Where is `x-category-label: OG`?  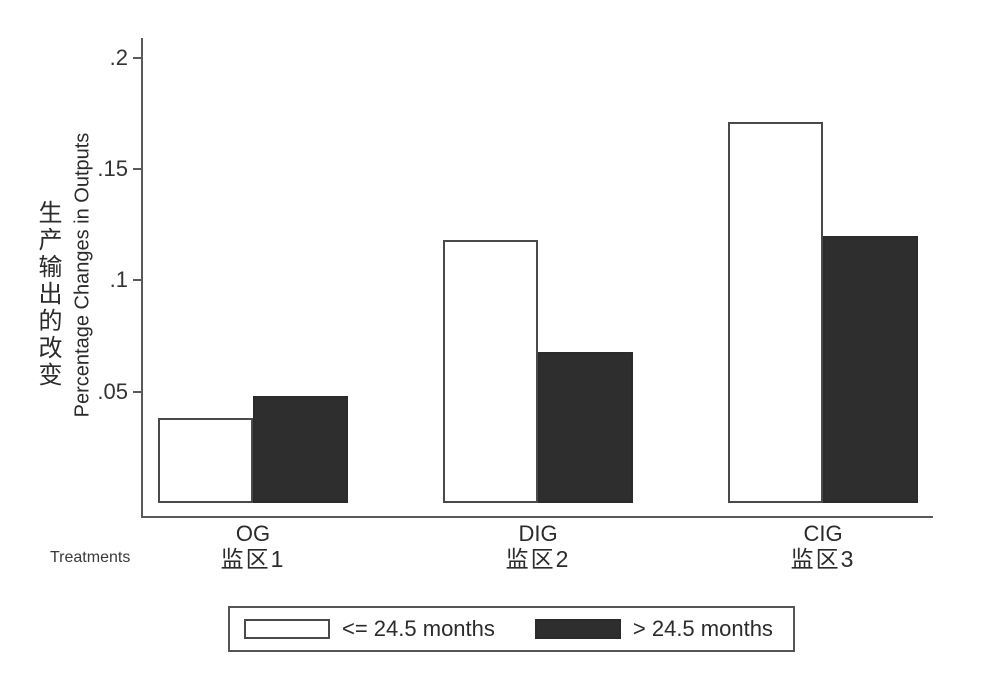 x-category-label: OG is located at coordinates (253, 533).